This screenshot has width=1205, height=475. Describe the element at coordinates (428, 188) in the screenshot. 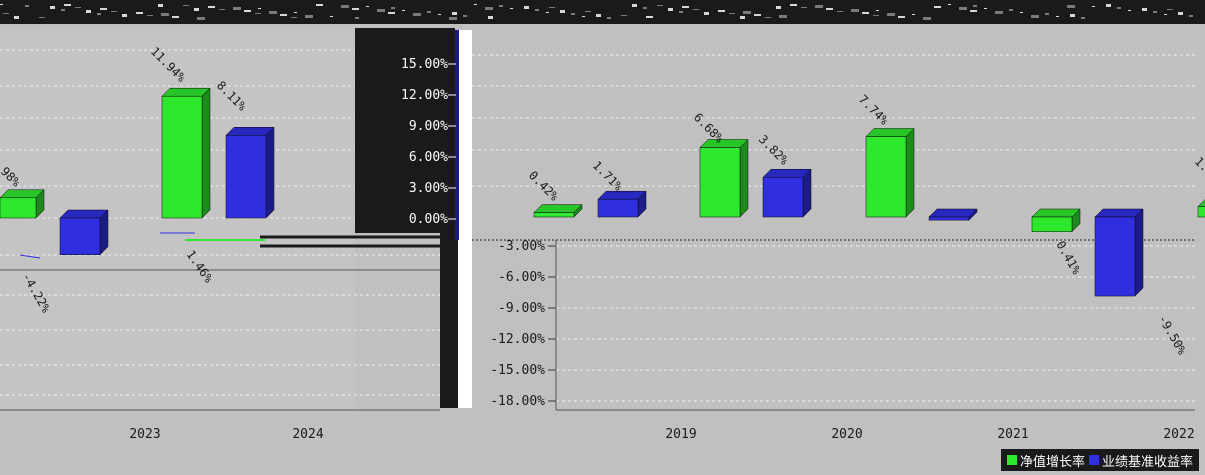

I see `mid-ytick-label: 3.00%` at that location.